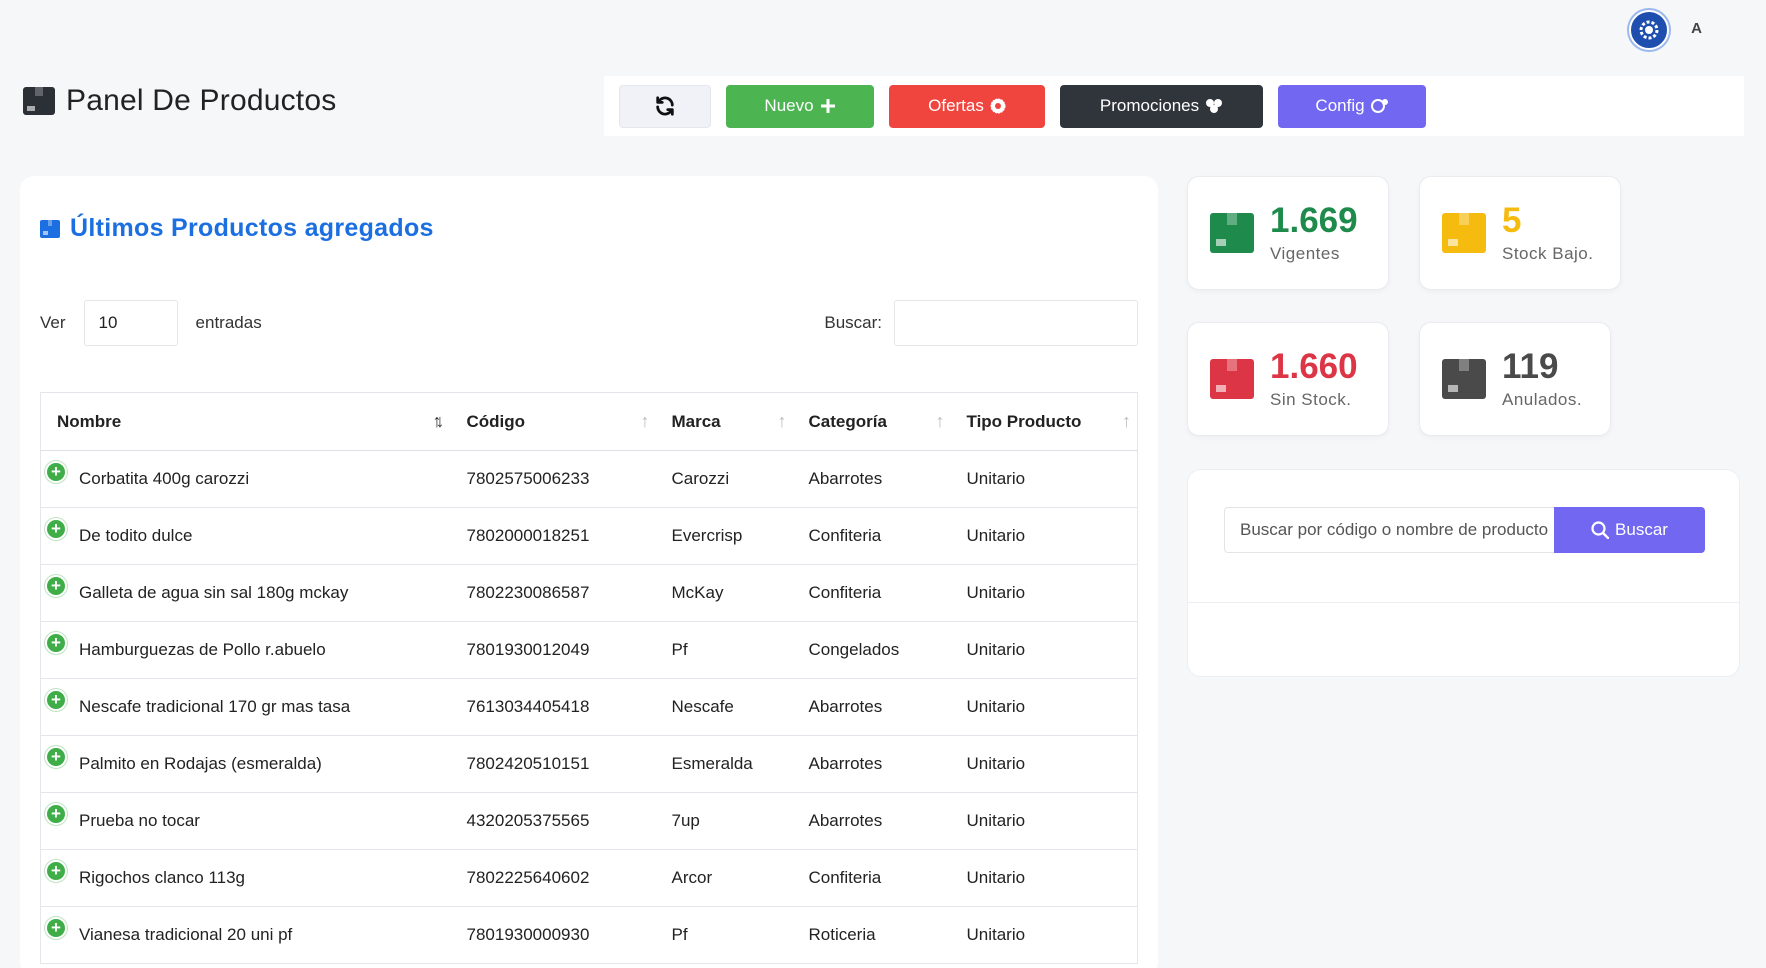  What do you see at coordinates (1696, 28) in the screenshot?
I see `user-initial: A` at bounding box center [1696, 28].